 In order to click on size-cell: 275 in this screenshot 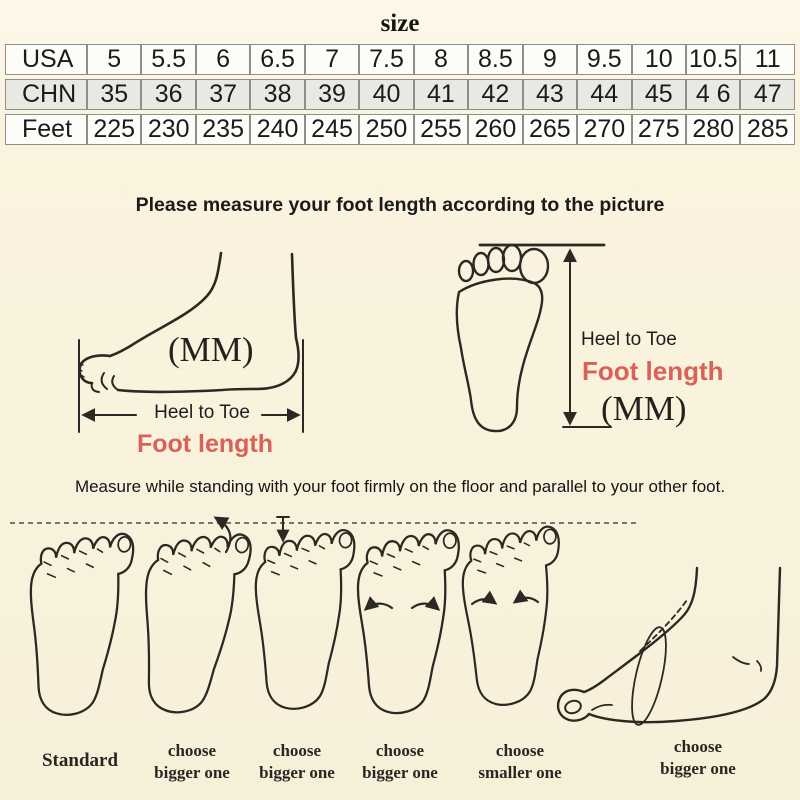, I will do `click(658, 129)`.